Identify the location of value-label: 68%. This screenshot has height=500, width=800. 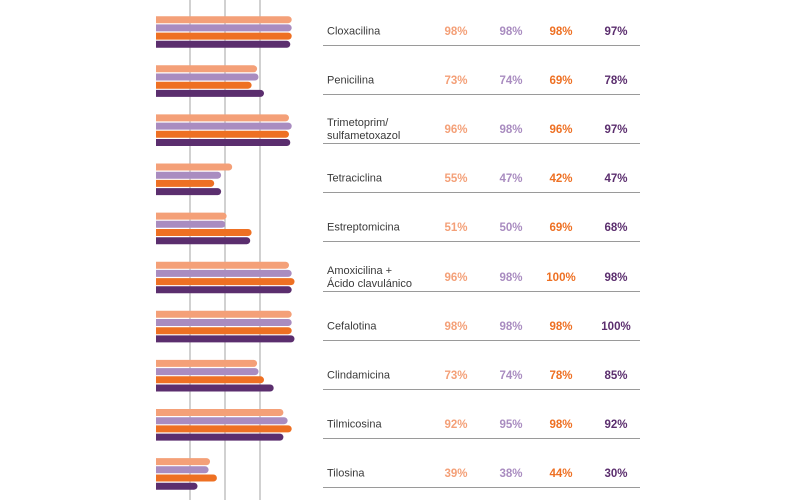
(616, 228).